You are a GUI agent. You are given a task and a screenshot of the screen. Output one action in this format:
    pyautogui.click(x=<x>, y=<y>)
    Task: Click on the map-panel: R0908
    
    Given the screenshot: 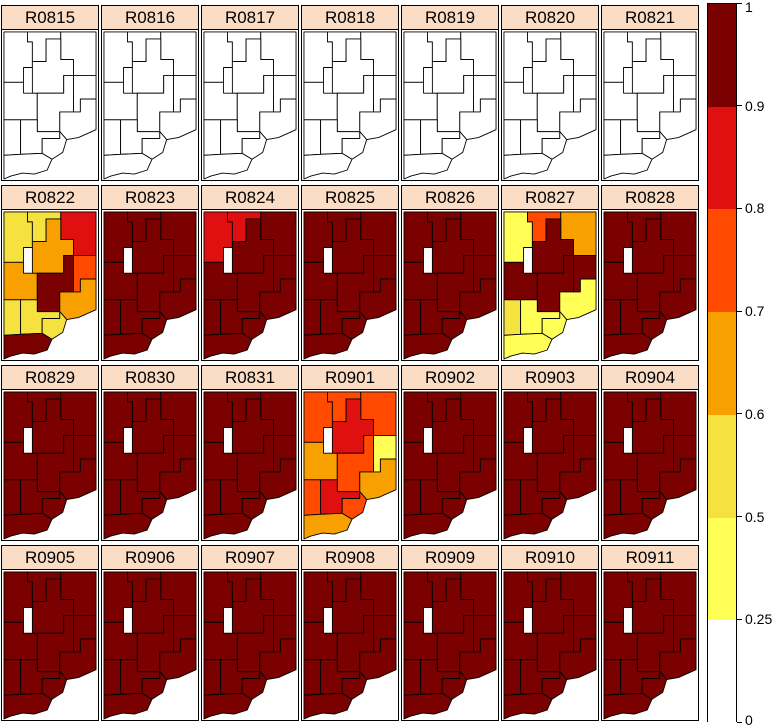 What is the action you would take?
    pyautogui.click(x=350, y=633)
    